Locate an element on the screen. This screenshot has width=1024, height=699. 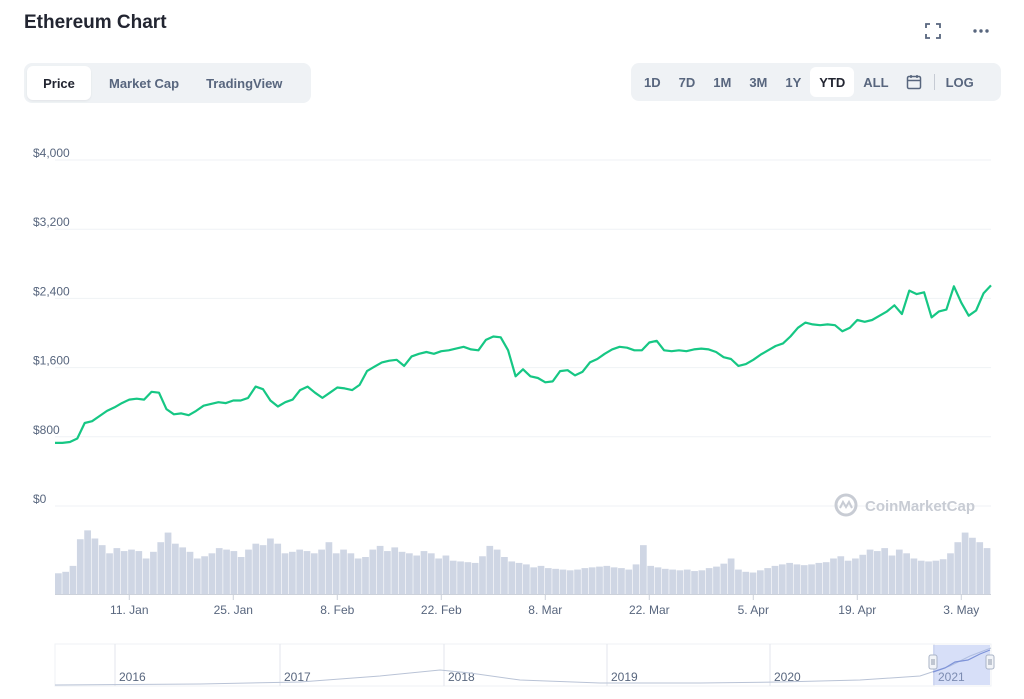
range-ytd: YTD is located at coordinates (832, 82).